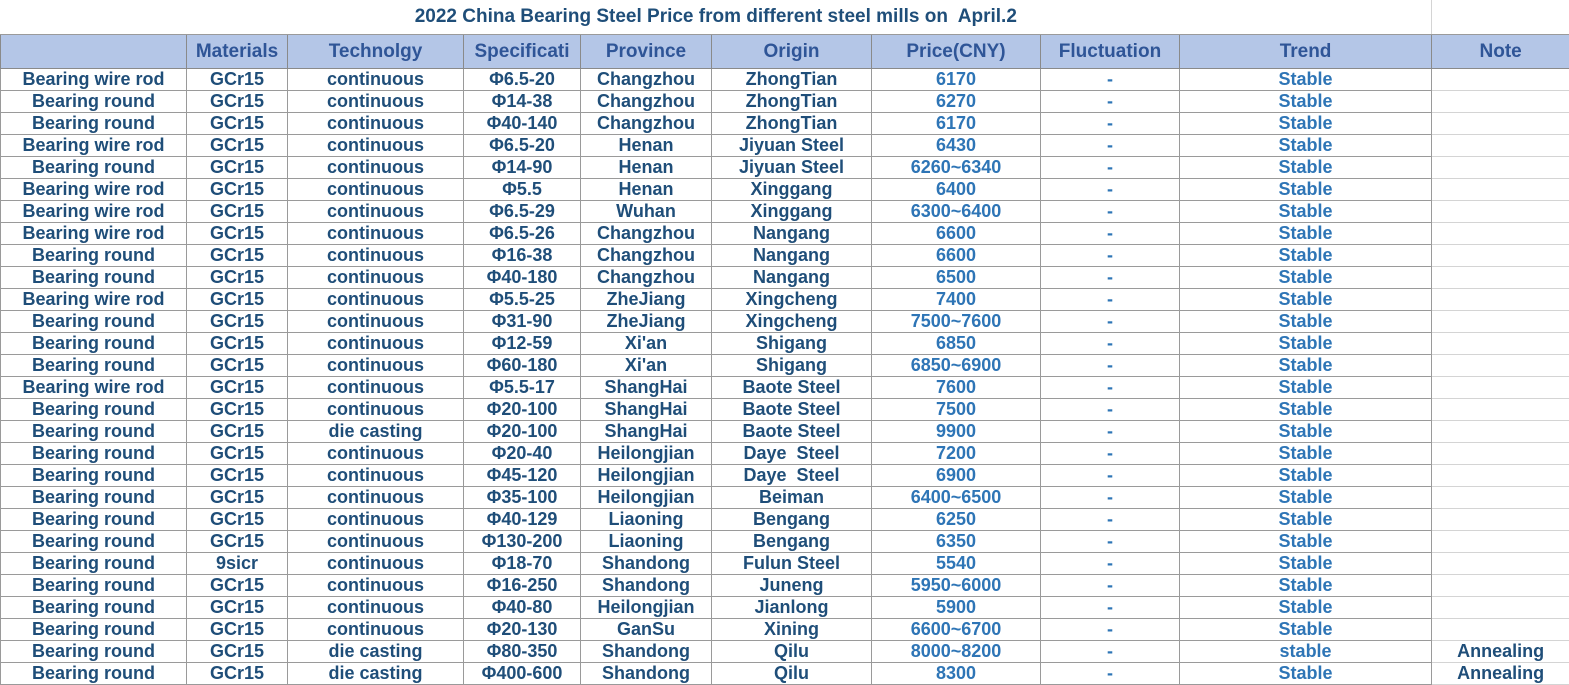  Describe the element at coordinates (792, 278) in the screenshot. I see `table-cell: Nangang` at that location.